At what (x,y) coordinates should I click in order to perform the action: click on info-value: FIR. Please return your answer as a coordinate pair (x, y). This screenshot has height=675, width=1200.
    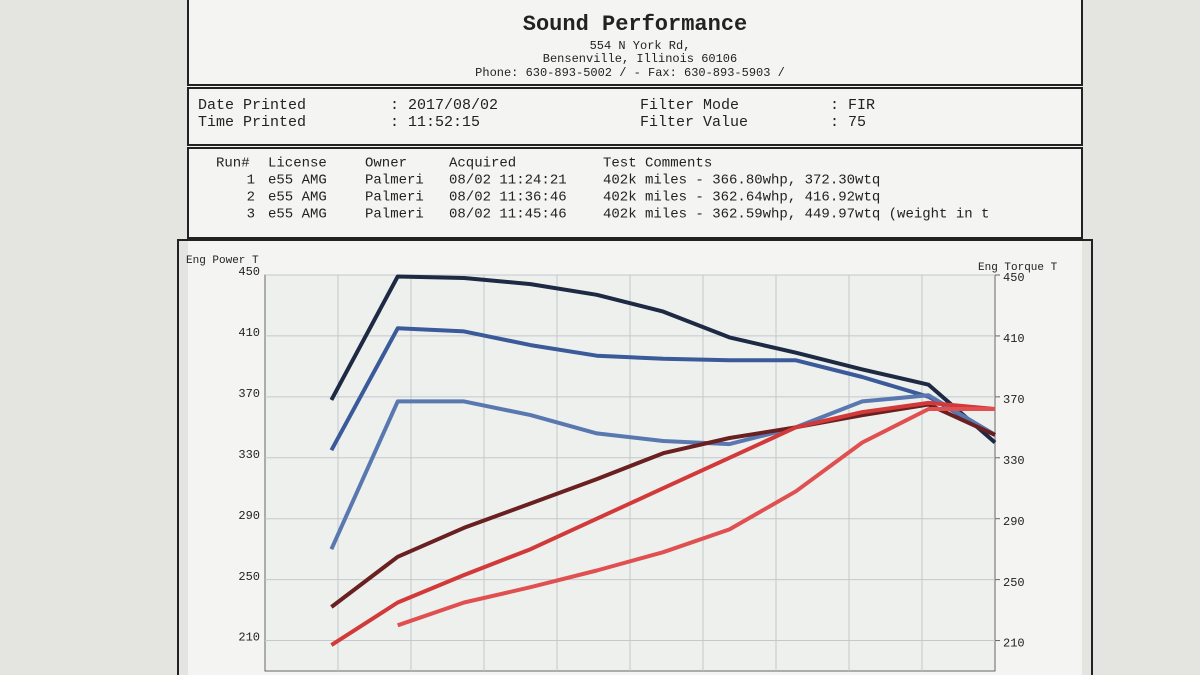
    Looking at the image, I should click on (861, 105).